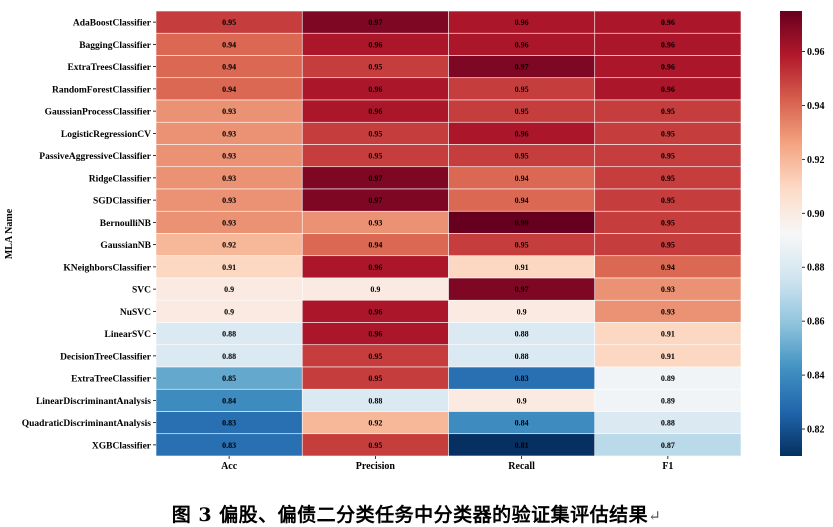 This screenshot has height=527, width=833. What do you see at coordinates (816, 214) in the screenshot?
I see `colorbar-tick-label: 0.90` at bounding box center [816, 214].